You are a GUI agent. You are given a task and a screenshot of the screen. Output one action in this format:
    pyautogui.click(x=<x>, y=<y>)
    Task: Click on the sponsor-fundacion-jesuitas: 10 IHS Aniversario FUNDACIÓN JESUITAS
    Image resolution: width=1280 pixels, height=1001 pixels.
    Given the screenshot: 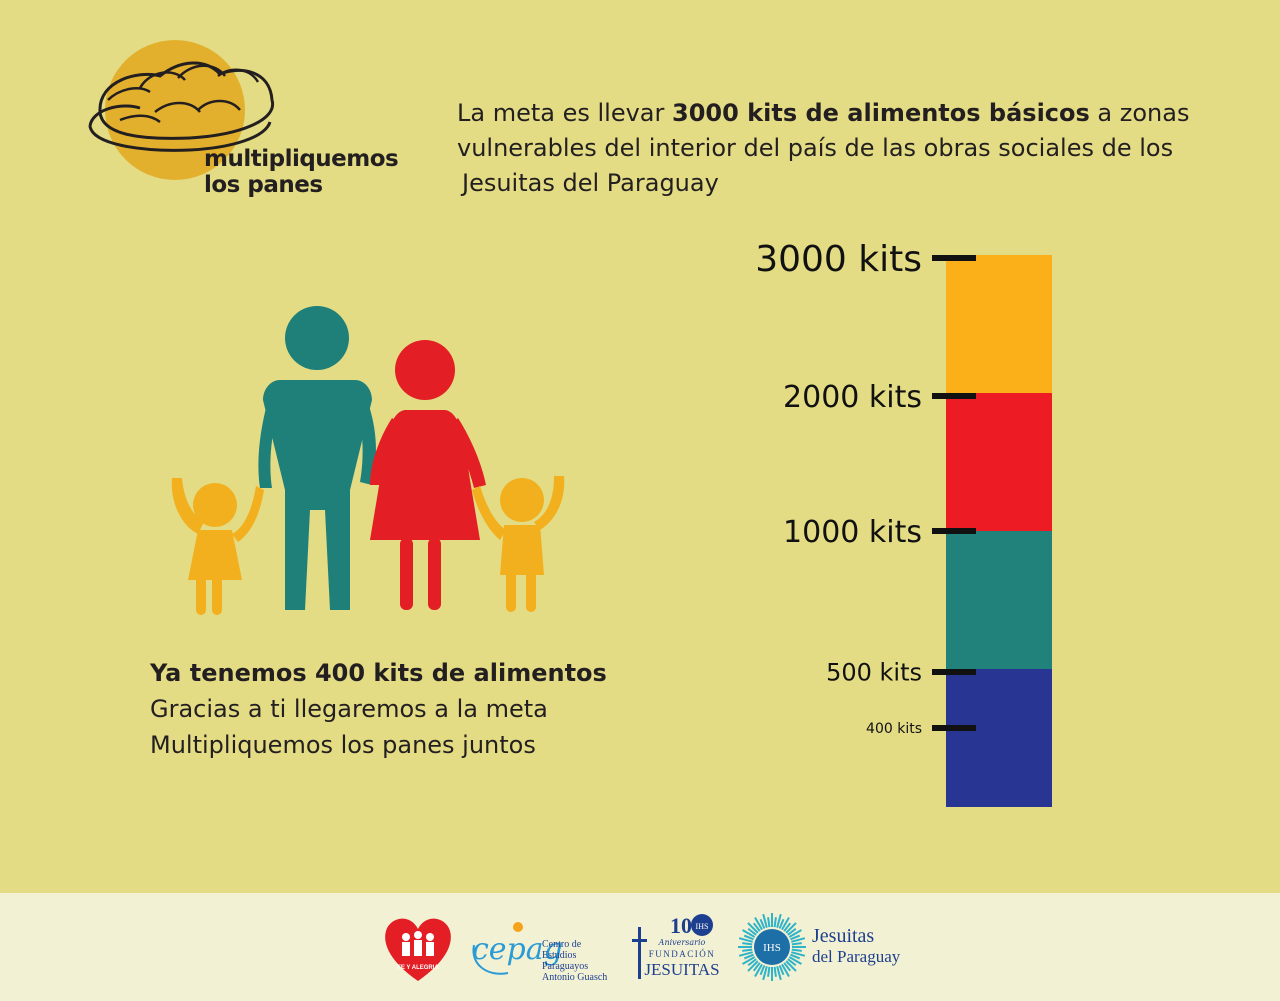 What is the action you would take?
    pyautogui.click(x=676, y=948)
    